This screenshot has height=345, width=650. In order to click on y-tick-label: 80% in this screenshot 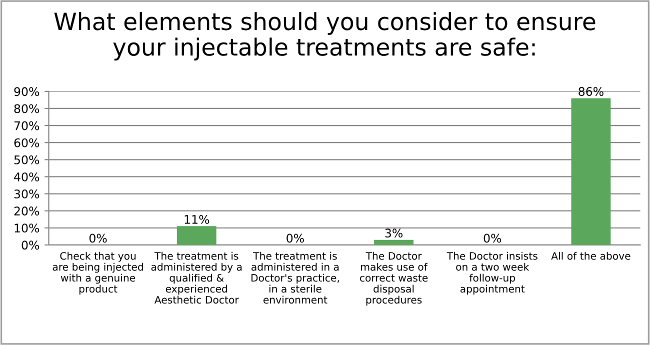, I will do `click(27, 109)`.